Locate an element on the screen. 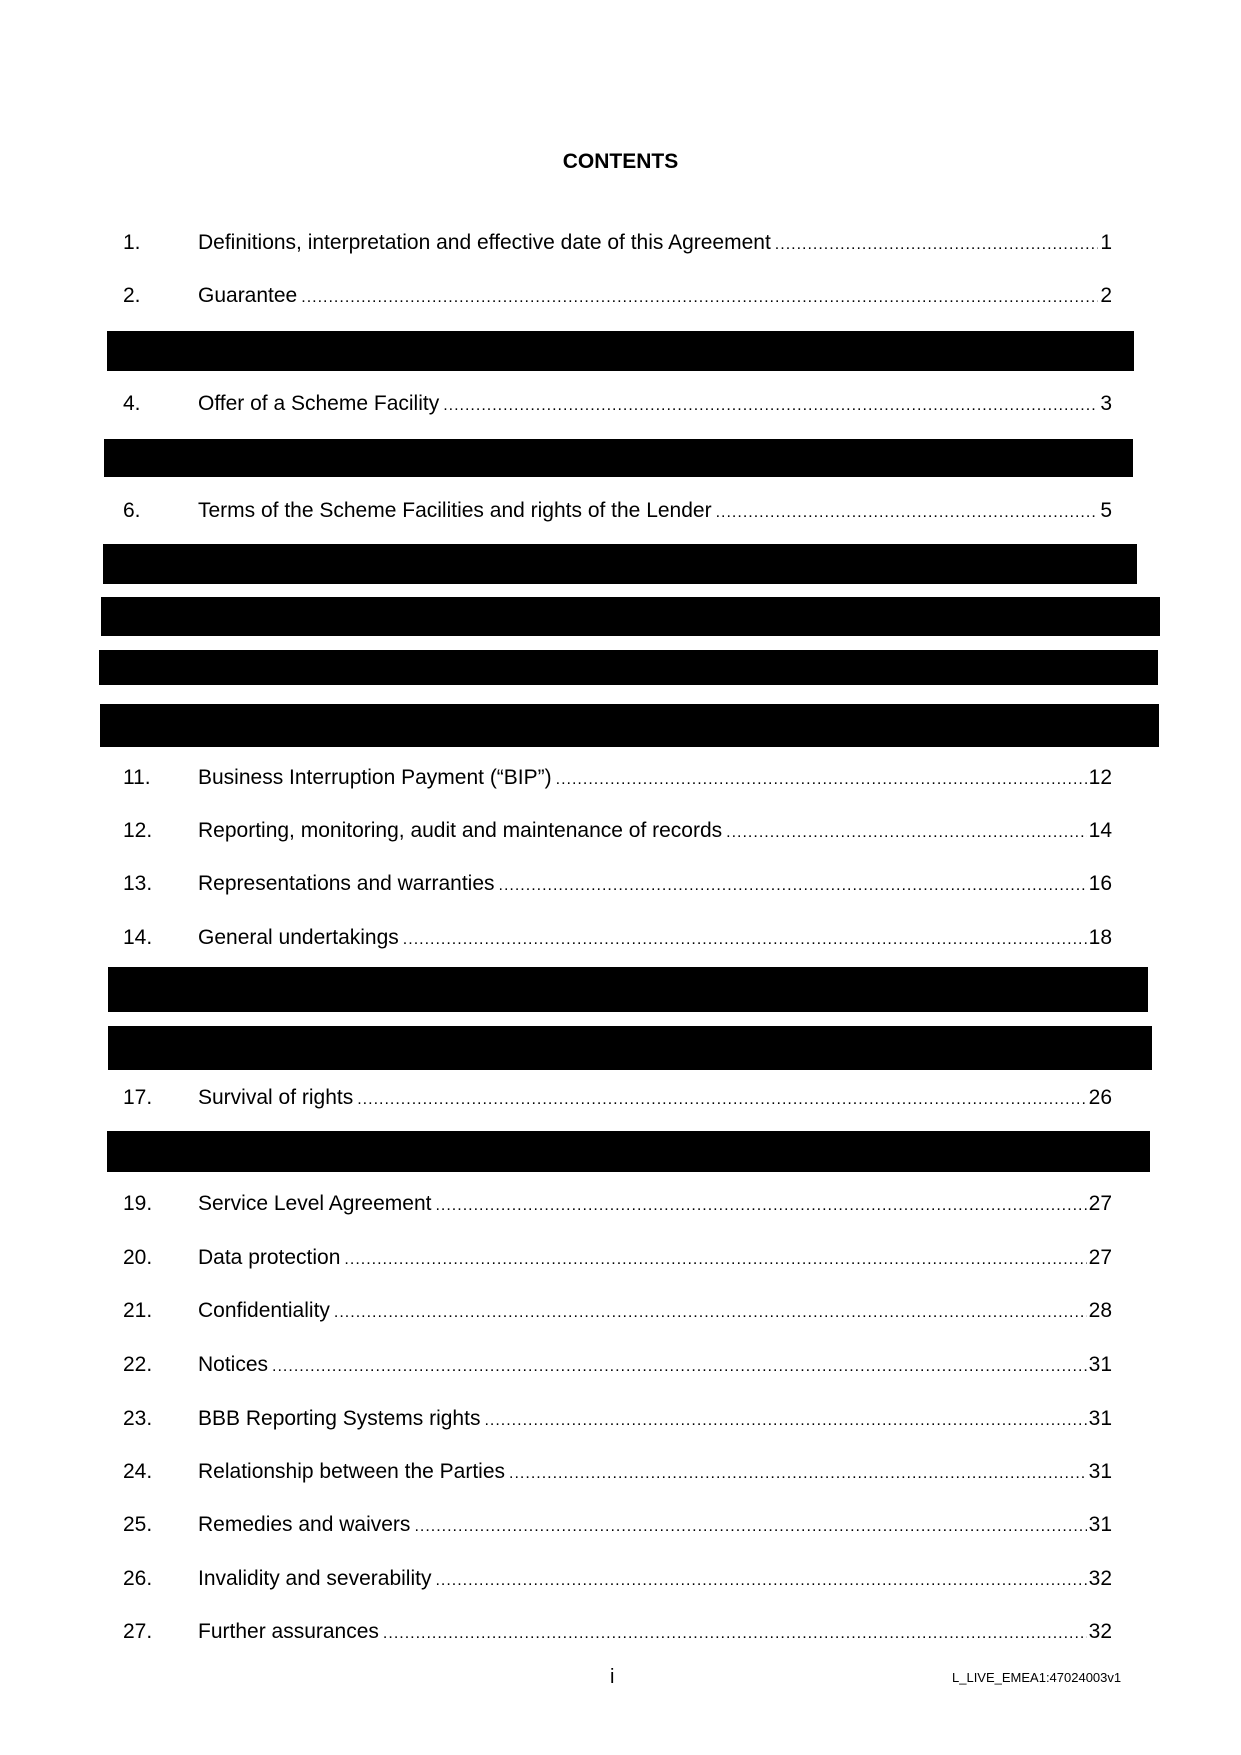  toc-entry: 14. General undertakings 18 is located at coordinates (617, 938).